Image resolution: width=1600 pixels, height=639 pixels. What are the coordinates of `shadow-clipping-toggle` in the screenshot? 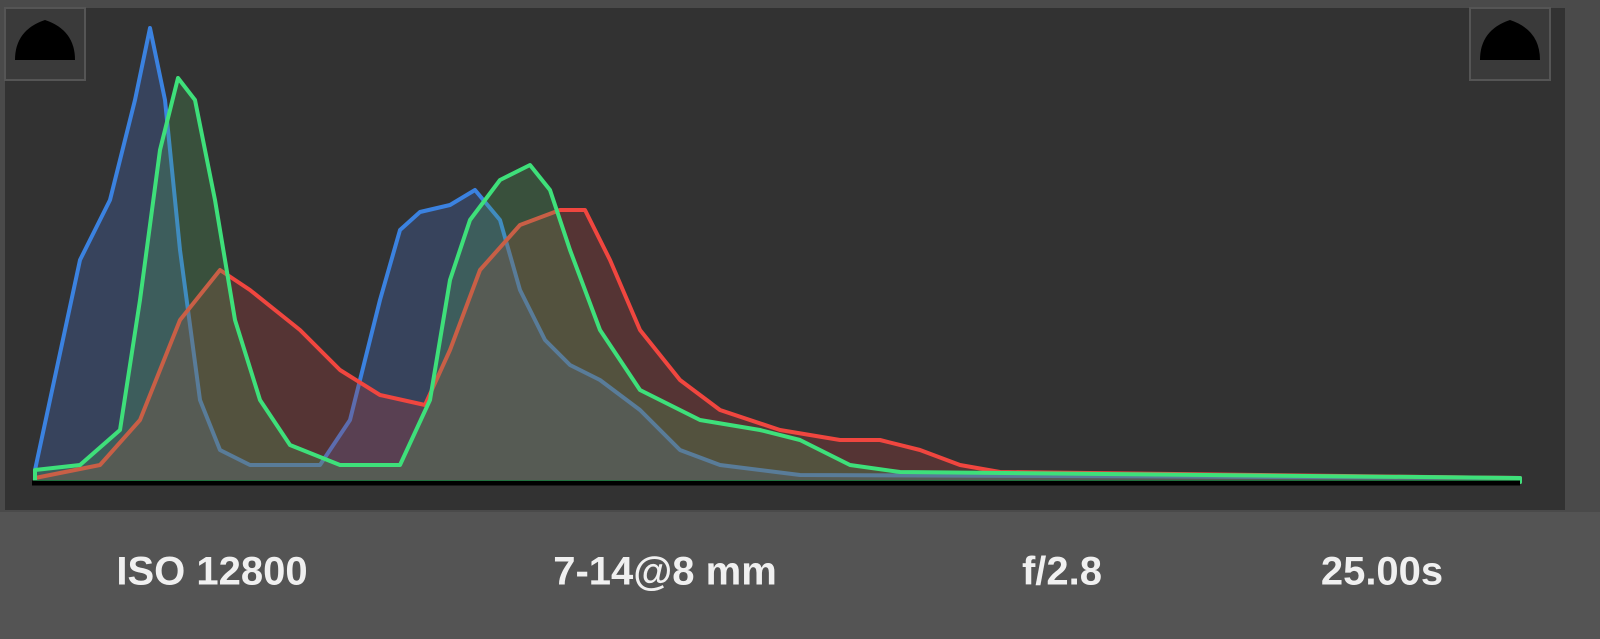 It's located at (45, 44).